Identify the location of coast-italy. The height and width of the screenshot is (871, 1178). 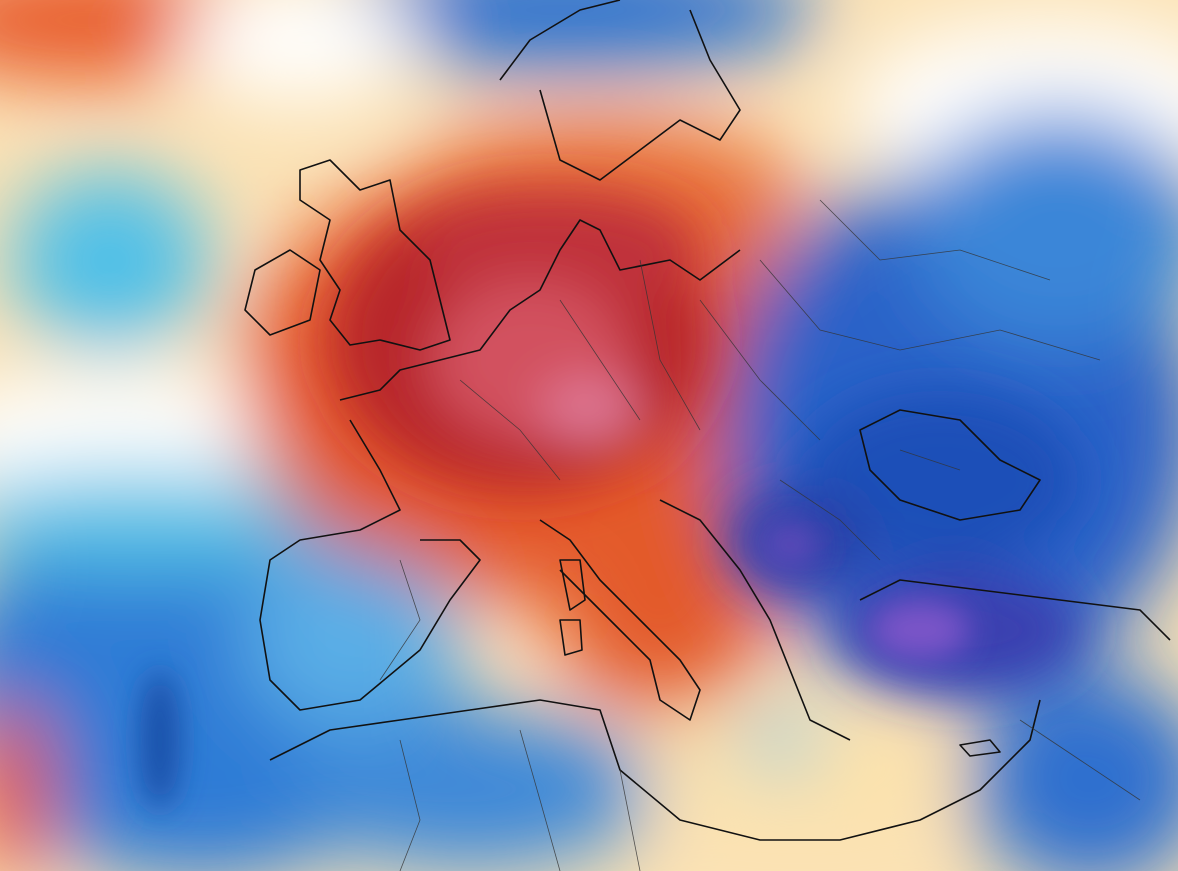
(620, 620).